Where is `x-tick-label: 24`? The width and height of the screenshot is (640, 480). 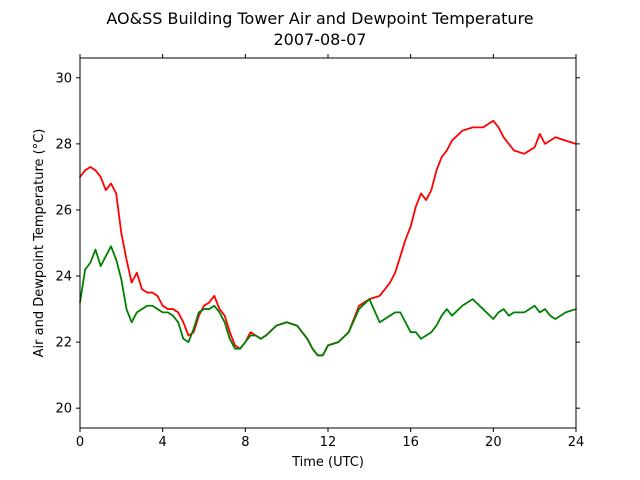
x-tick-label: 24 is located at coordinates (576, 442).